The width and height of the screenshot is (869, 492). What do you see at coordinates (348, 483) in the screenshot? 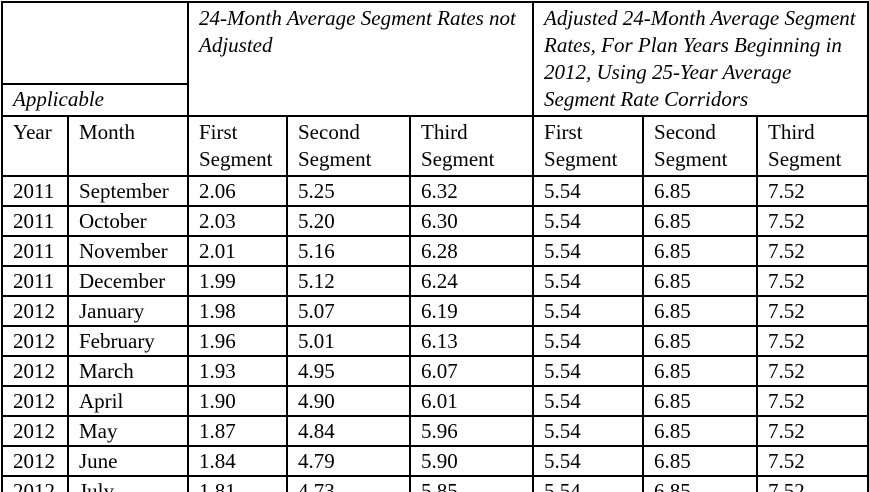
I see `second-segment-cell: 4.73` at bounding box center [348, 483].